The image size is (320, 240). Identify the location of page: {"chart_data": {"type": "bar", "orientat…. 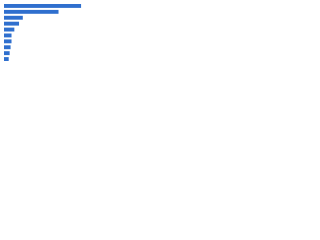
(50, 35).